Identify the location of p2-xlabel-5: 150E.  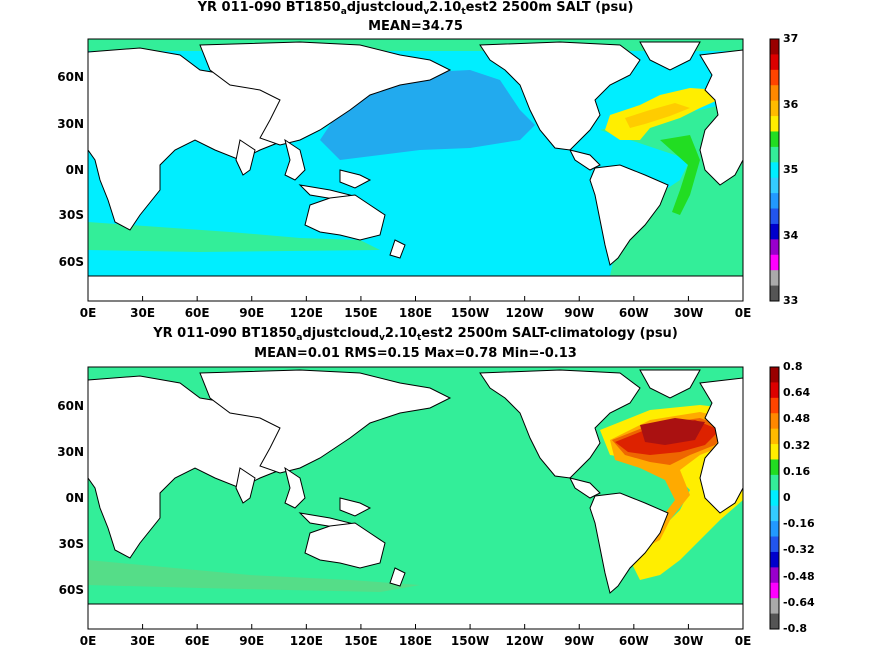
(361, 641).